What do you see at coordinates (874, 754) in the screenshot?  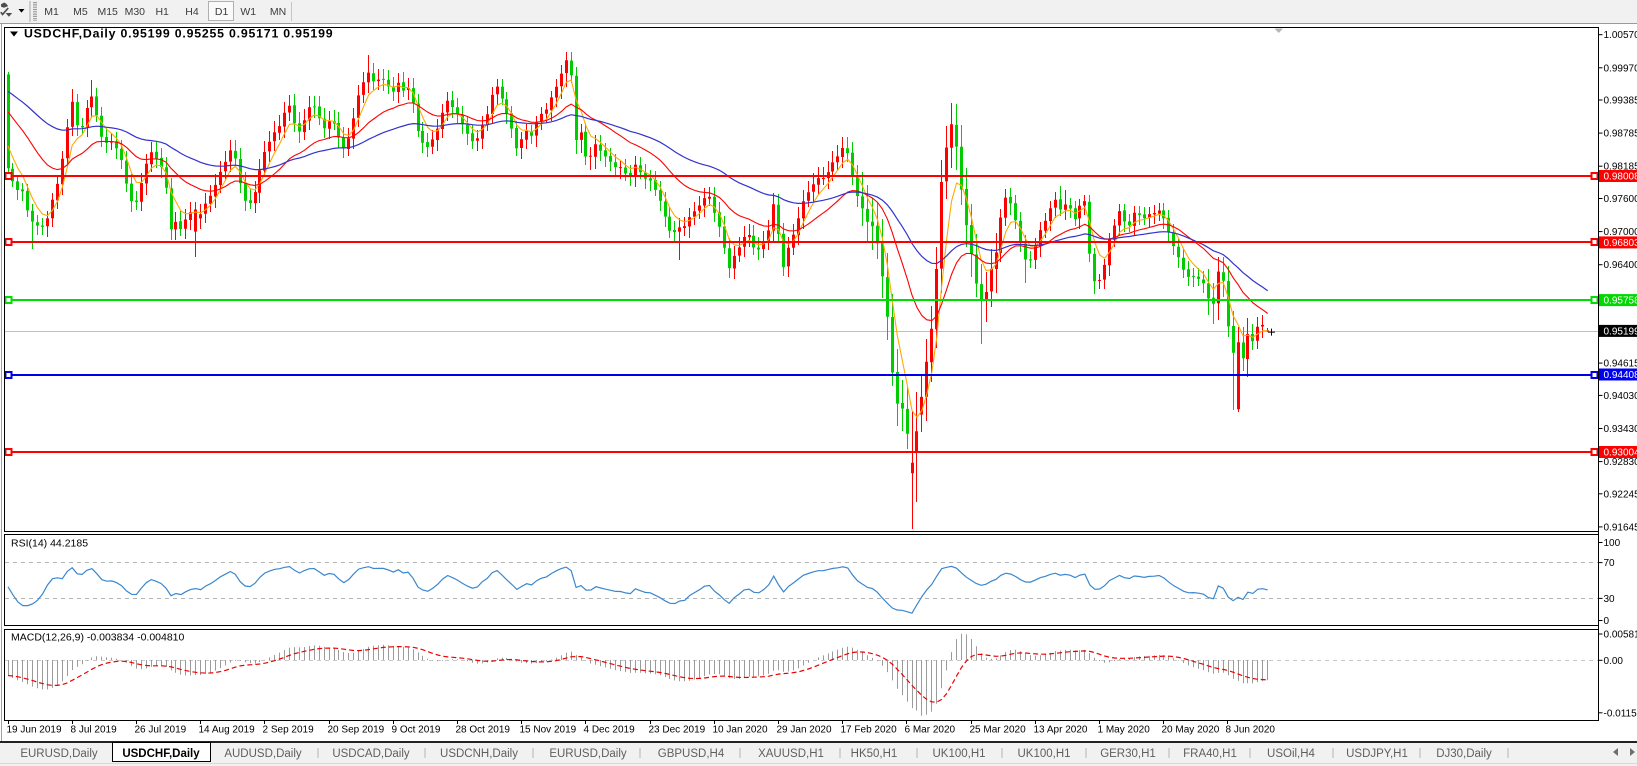 I see `svg-text: HK50,H1` at bounding box center [874, 754].